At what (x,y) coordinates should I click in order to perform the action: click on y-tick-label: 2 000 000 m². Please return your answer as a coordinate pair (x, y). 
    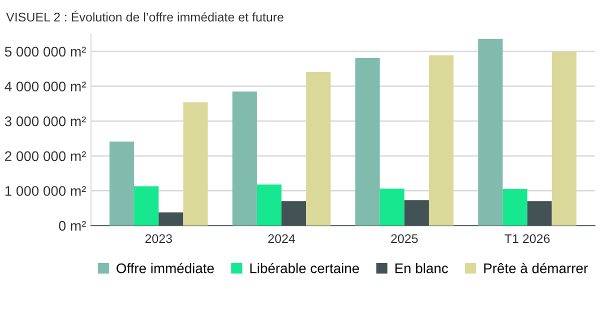
    Looking at the image, I should click on (45, 156).